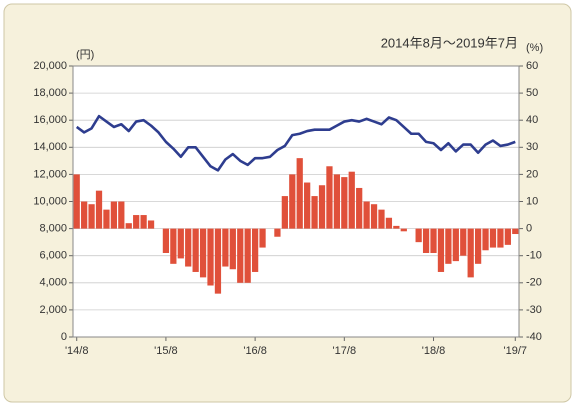  I want to click on chart-title: 2014年8月～2019年7月, so click(449, 42).